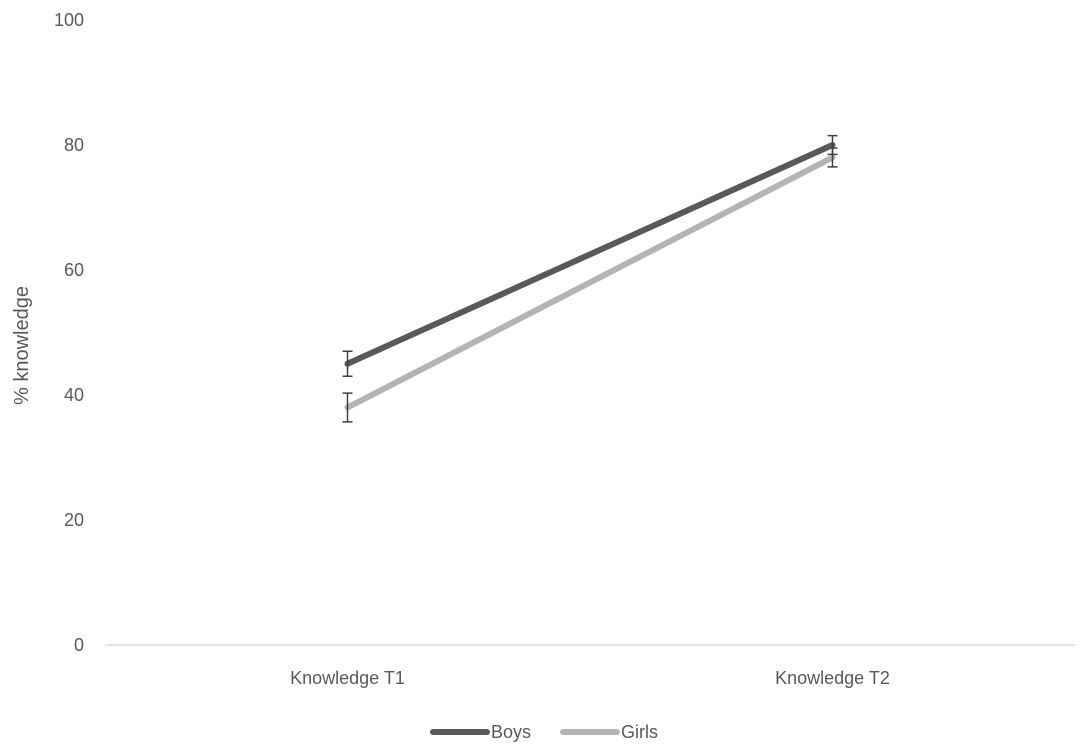  Describe the element at coordinates (74, 395) in the screenshot. I see `y-tick-label: 40` at that location.